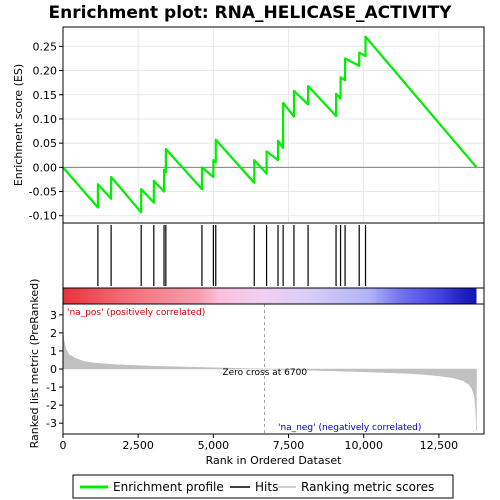 This screenshot has width=500, height=500. I want to click on metric-y-axis-label: Ranked list metric (PreRanked), so click(34, 364).